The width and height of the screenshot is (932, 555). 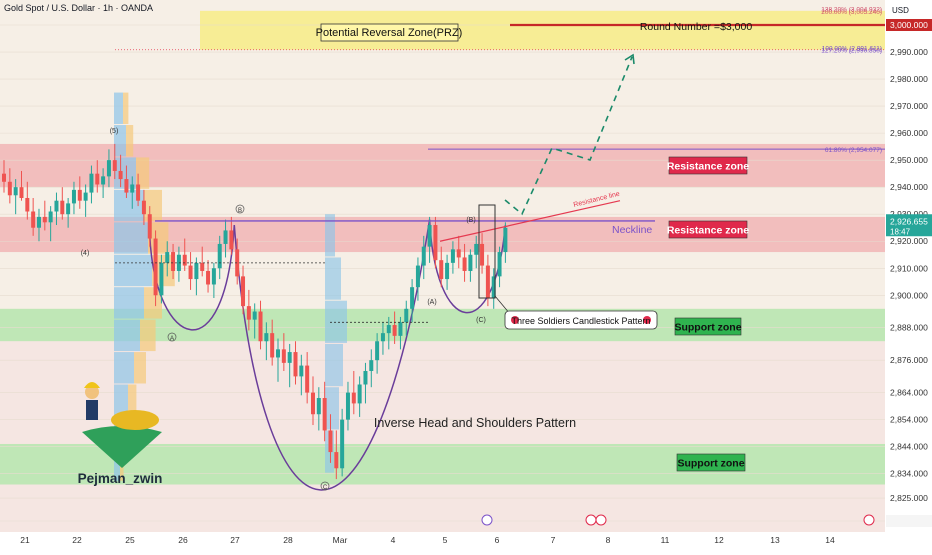 What do you see at coordinates (135, 420) in the screenshot?
I see `author-logo-gold` at bounding box center [135, 420].